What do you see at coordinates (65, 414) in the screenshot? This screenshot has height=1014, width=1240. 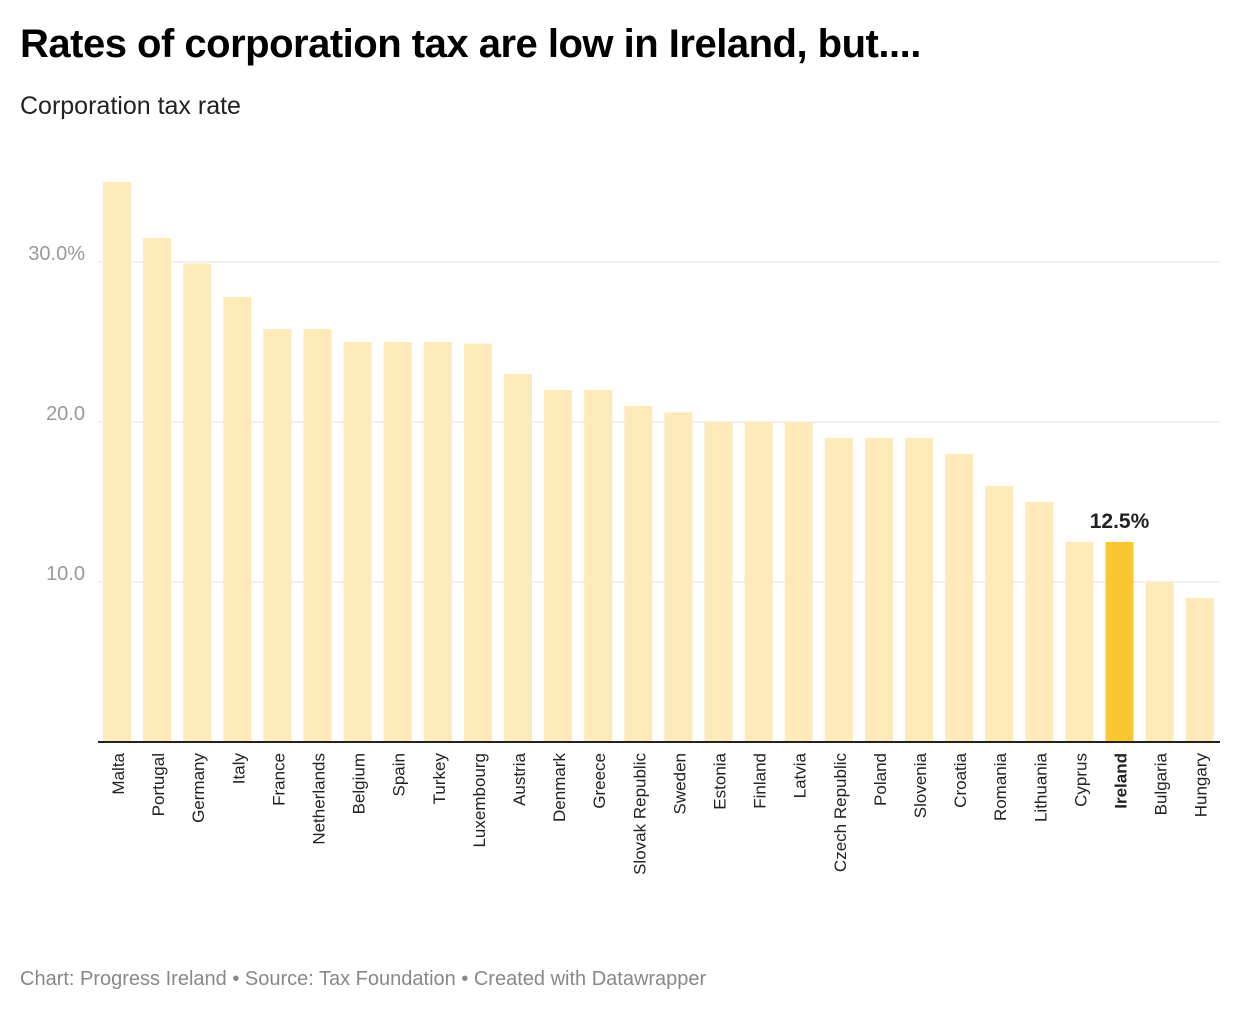 I see `y-tick-label: 20.0` at bounding box center [65, 414].